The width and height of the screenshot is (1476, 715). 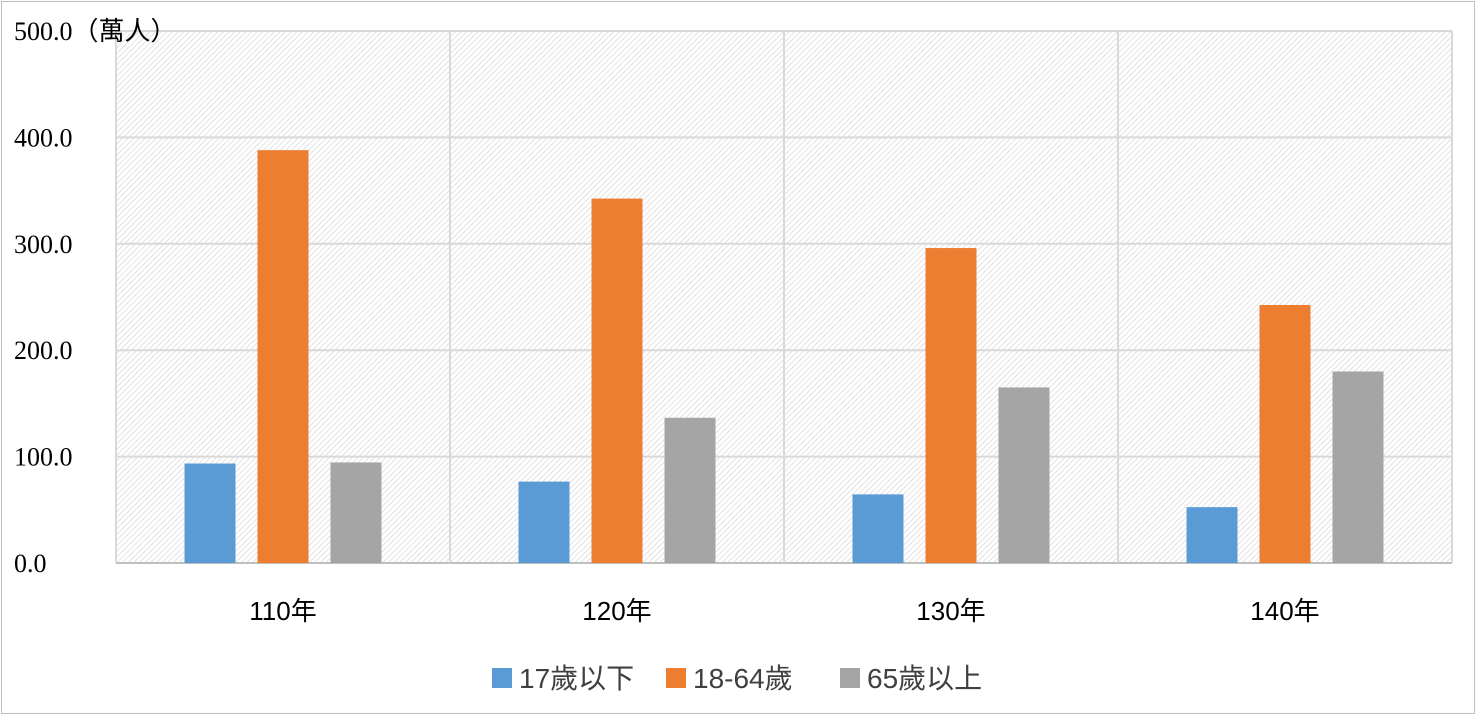 What do you see at coordinates (43, 350) in the screenshot?
I see `y-tick-label: 200.0` at bounding box center [43, 350].